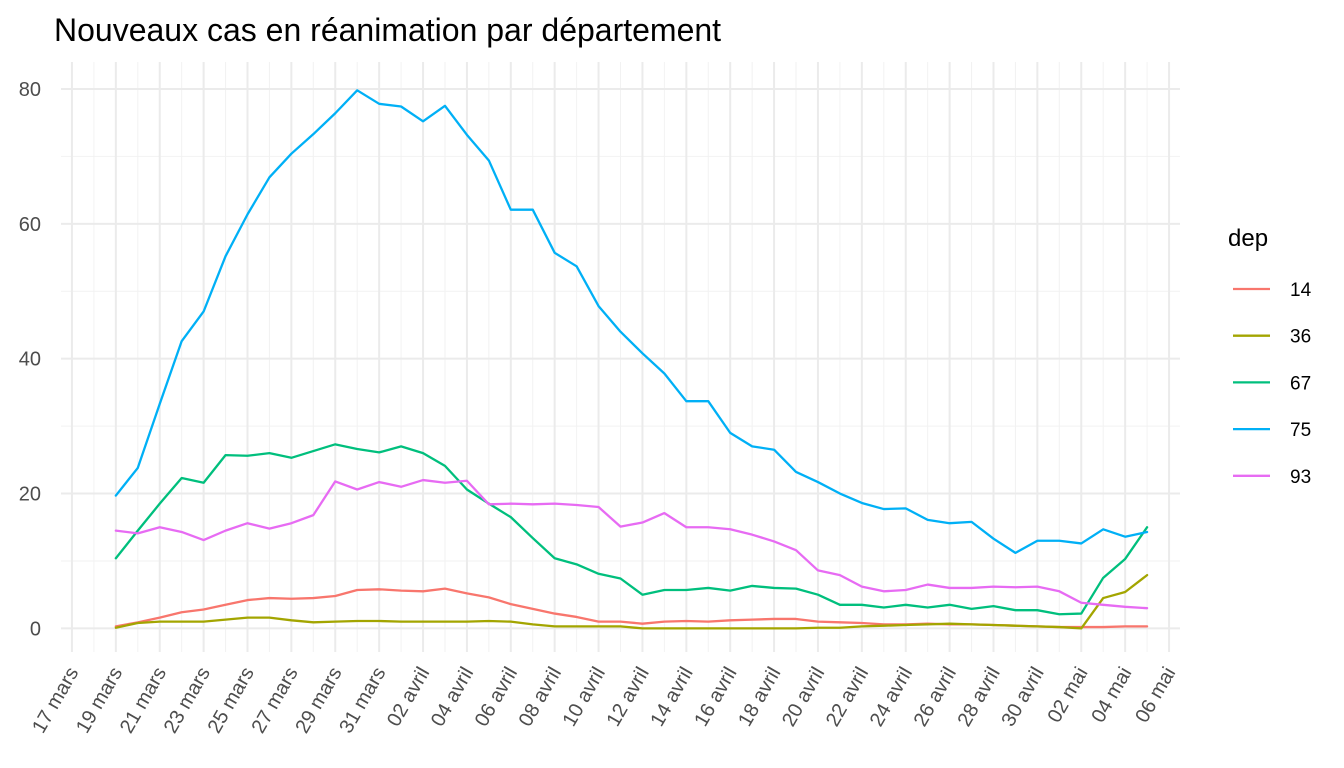 The image size is (1344, 768). What do you see at coordinates (1155, 695) in the screenshot?
I see `x-tick-label: 06 mai` at bounding box center [1155, 695].